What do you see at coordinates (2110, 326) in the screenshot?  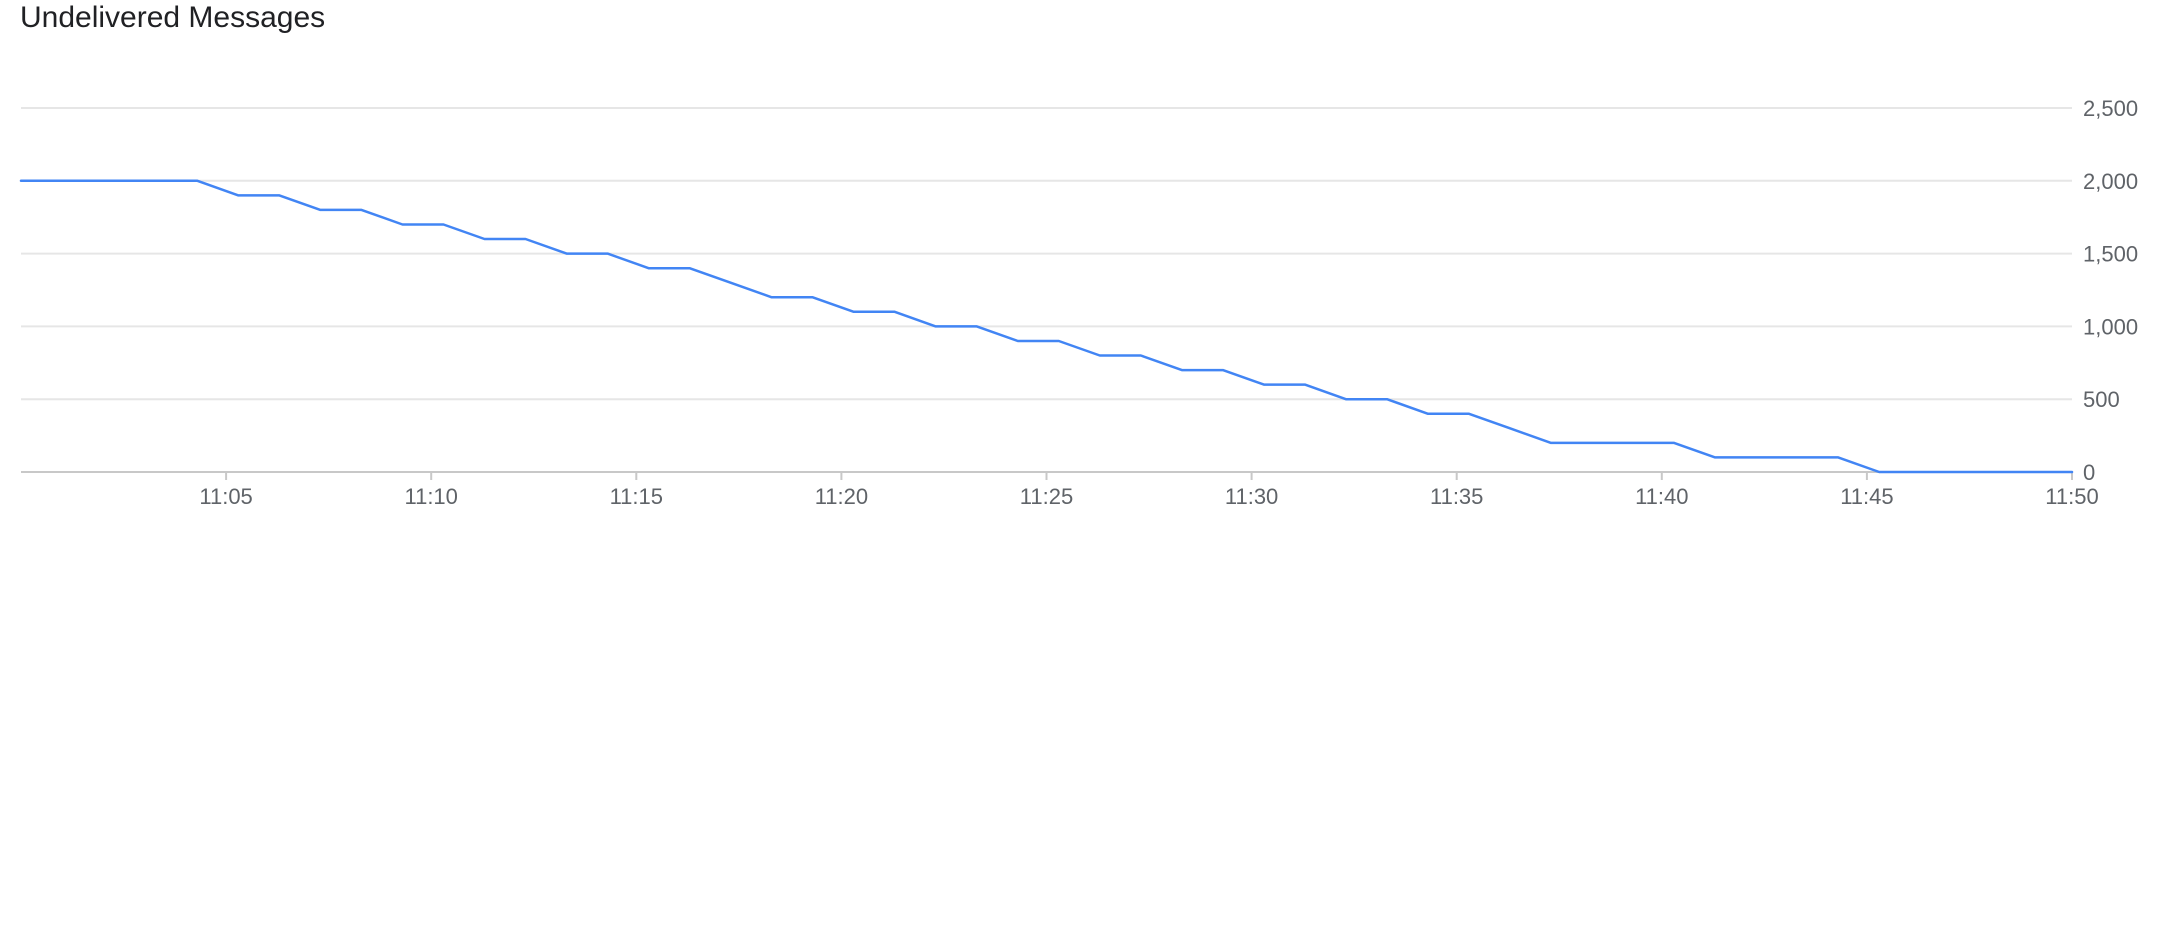 I see `y-tick-label-1000: 1,000` at bounding box center [2110, 326].